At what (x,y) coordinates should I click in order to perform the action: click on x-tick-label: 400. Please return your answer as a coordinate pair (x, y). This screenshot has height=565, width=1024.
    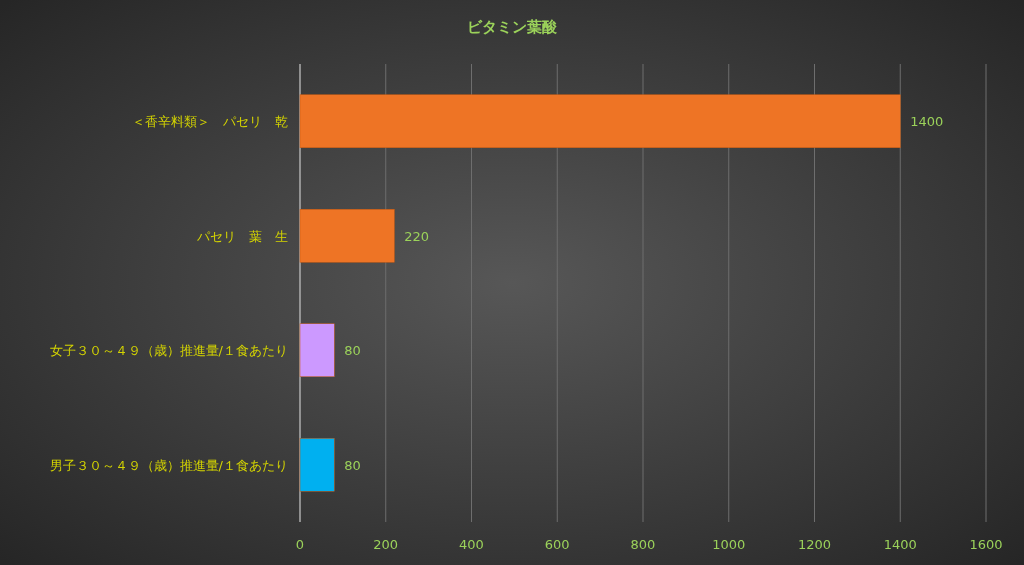
    Looking at the image, I should click on (471, 544).